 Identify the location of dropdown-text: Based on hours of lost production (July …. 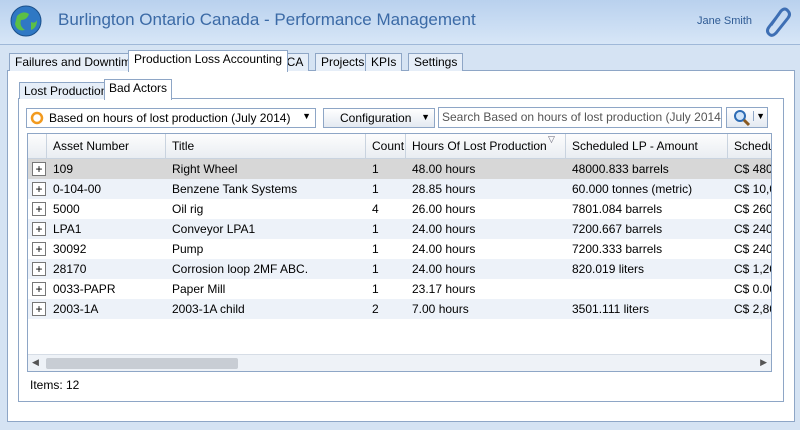
(170, 118).